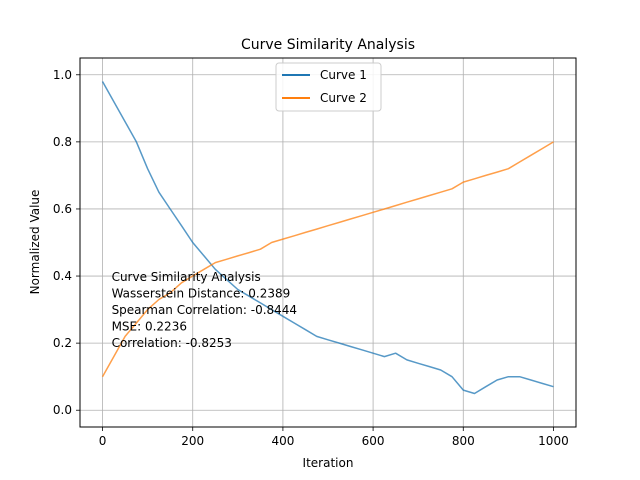 Image resolution: width=640 pixels, height=480 pixels. What do you see at coordinates (343, 75) in the screenshot?
I see `legend-label-curve-1: Curve 1` at bounding box center [343, 75].